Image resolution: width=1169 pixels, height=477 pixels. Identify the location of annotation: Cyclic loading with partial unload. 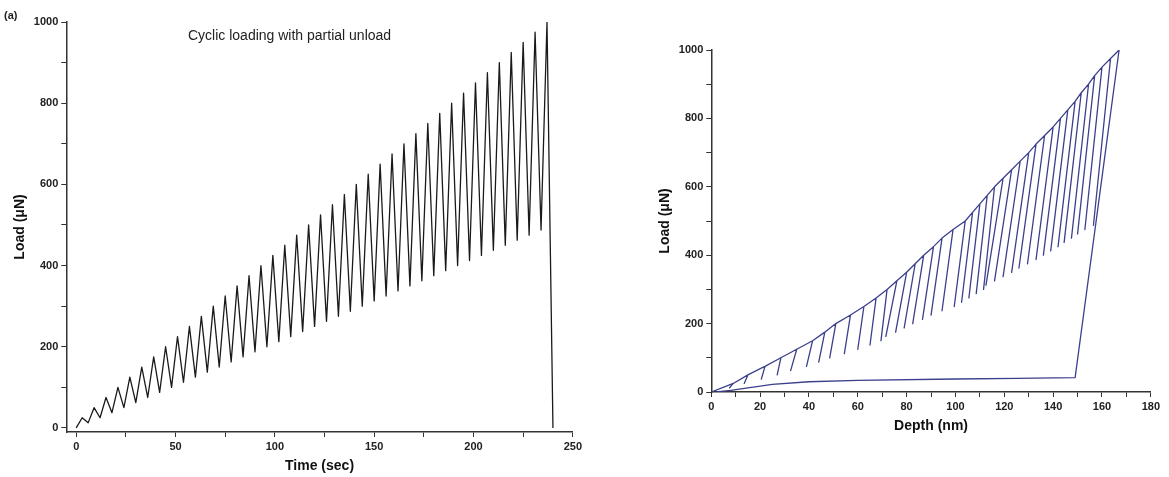
(289, 34).